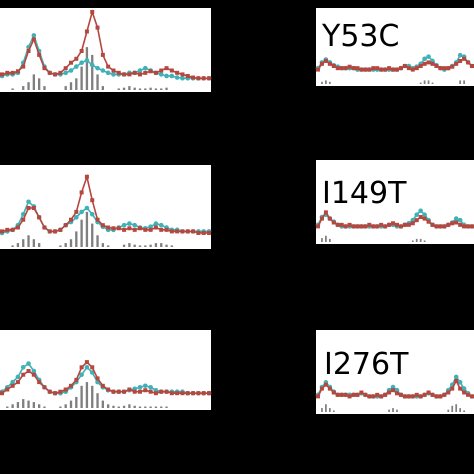  Describe the element at coordinates (105, 378) in the screenshot. I see `series-line-red` at that location.